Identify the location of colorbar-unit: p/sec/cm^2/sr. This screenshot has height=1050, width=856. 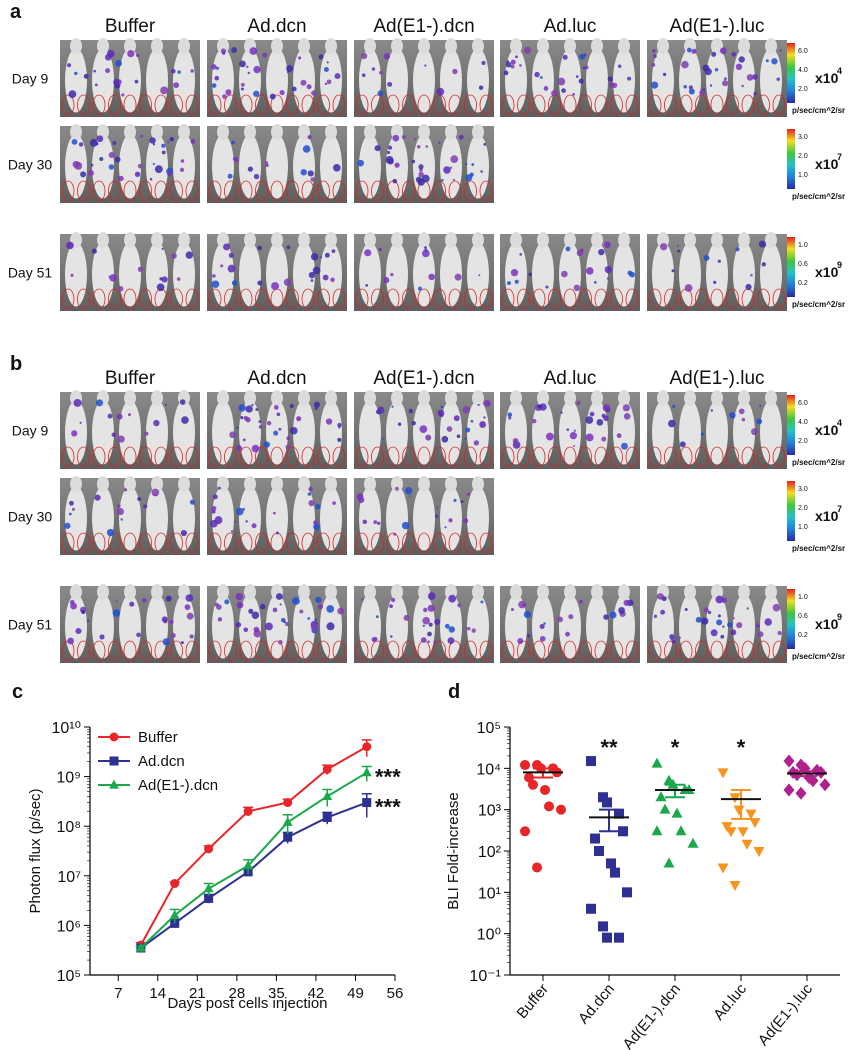
(818, 110).